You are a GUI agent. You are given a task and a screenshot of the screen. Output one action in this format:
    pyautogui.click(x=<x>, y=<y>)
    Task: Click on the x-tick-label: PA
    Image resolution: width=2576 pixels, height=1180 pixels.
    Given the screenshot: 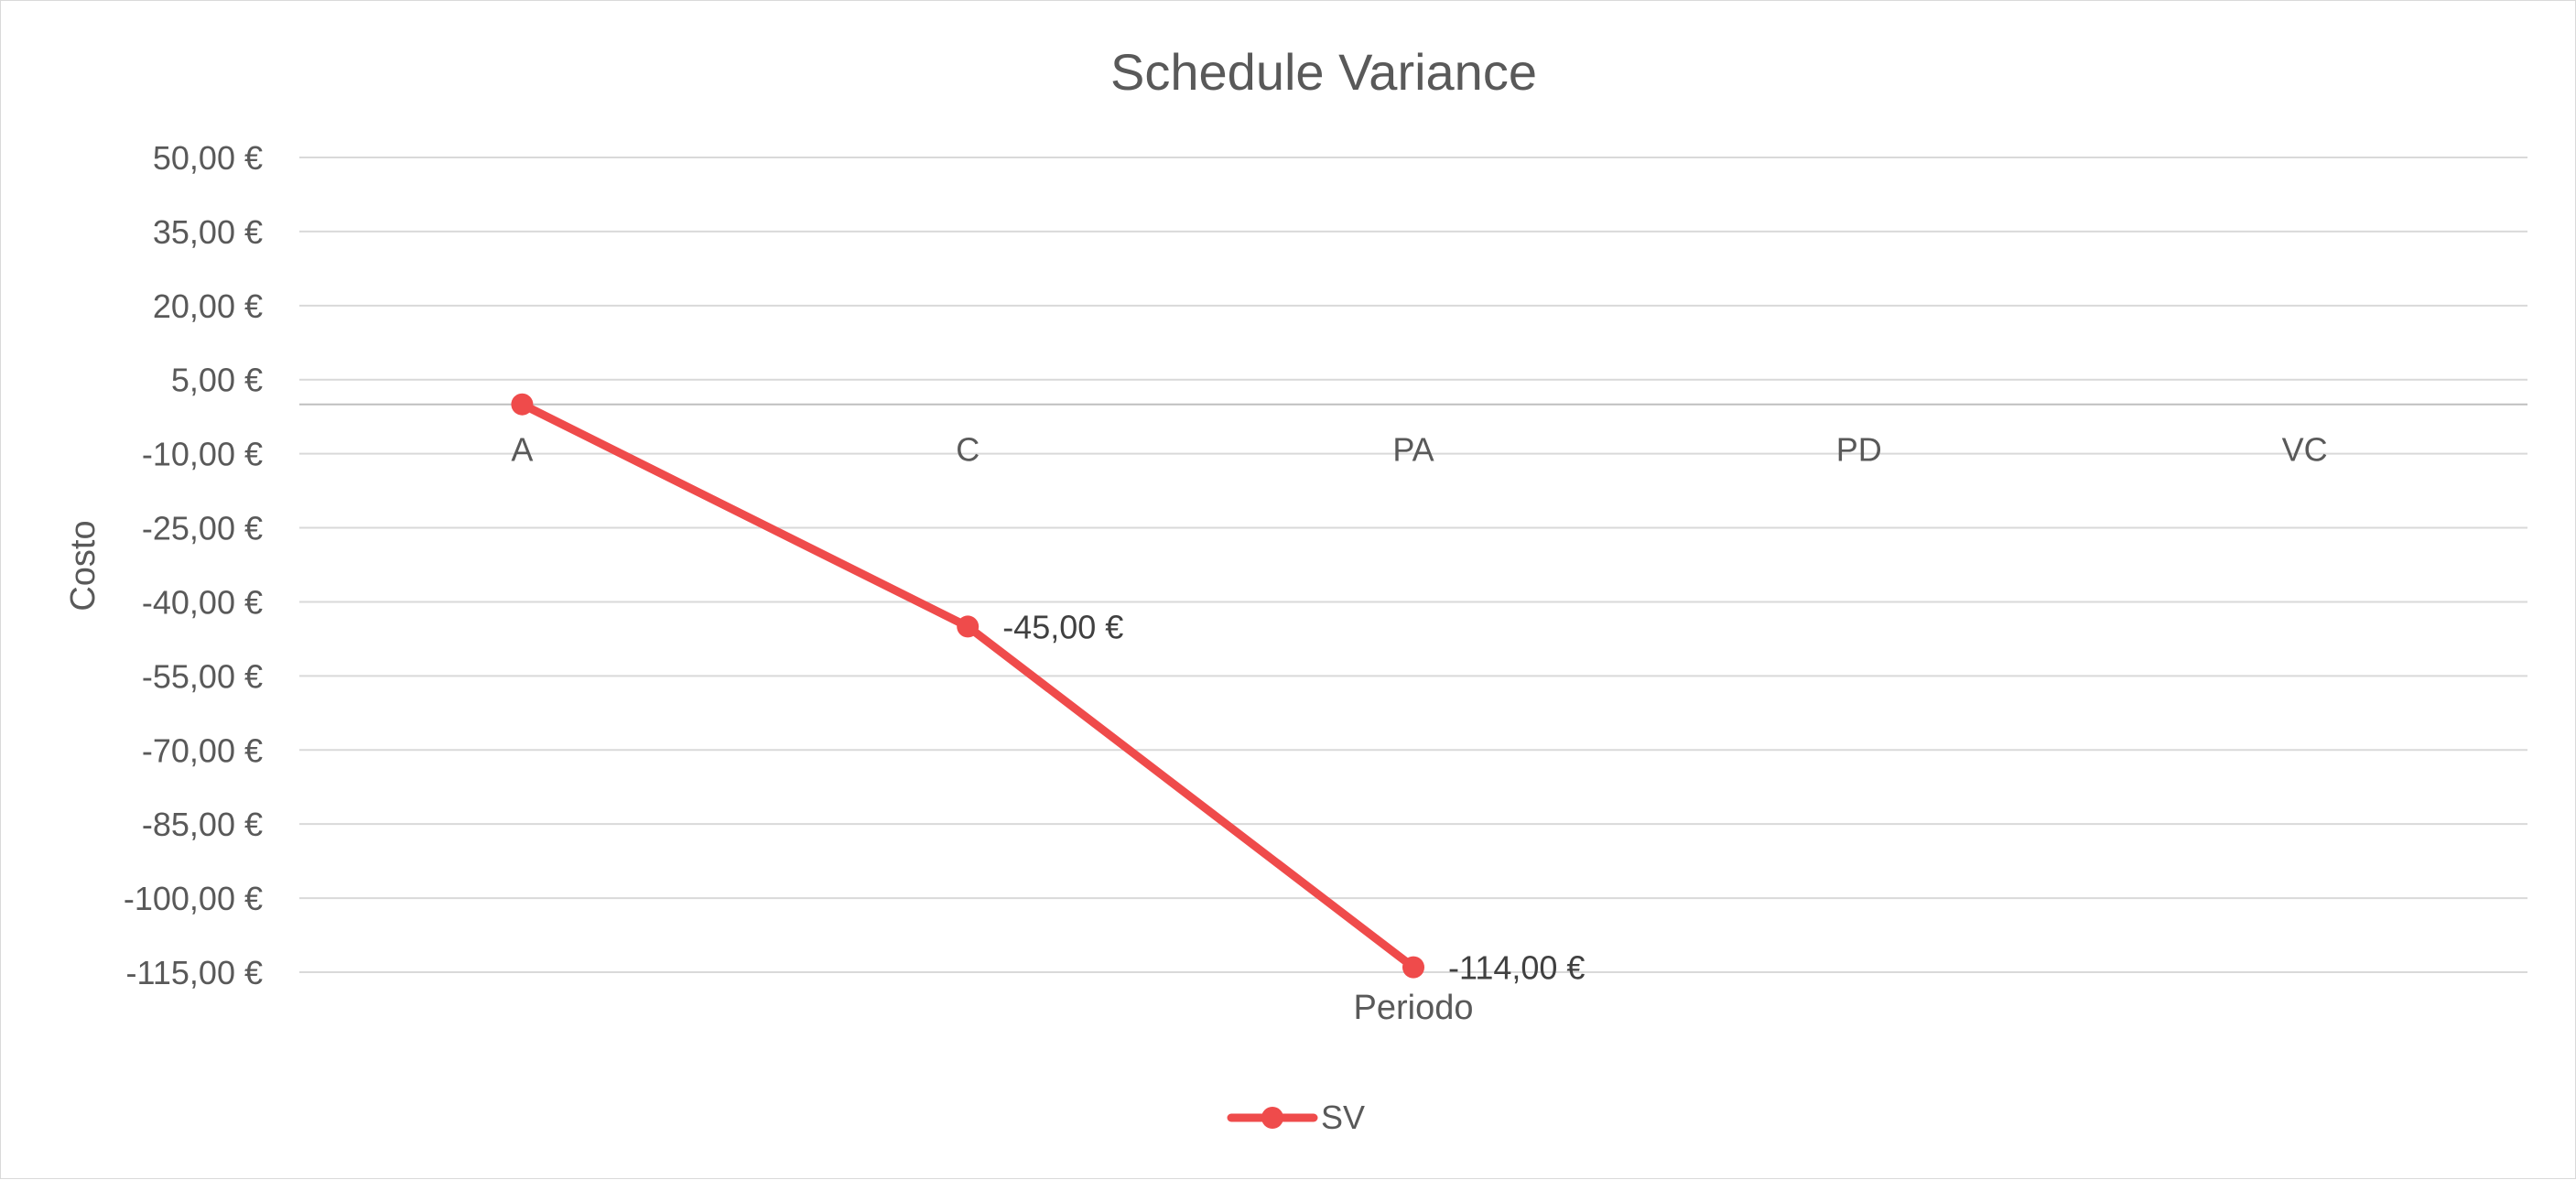 What is the action you would take?
    pyautogui.click(x=1413, y=450)
    